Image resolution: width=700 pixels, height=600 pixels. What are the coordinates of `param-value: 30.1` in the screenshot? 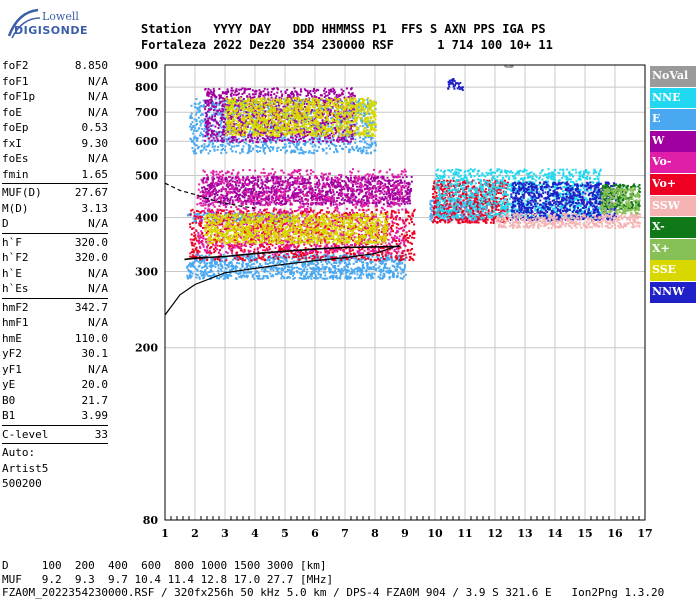 It's located at (95, 353).